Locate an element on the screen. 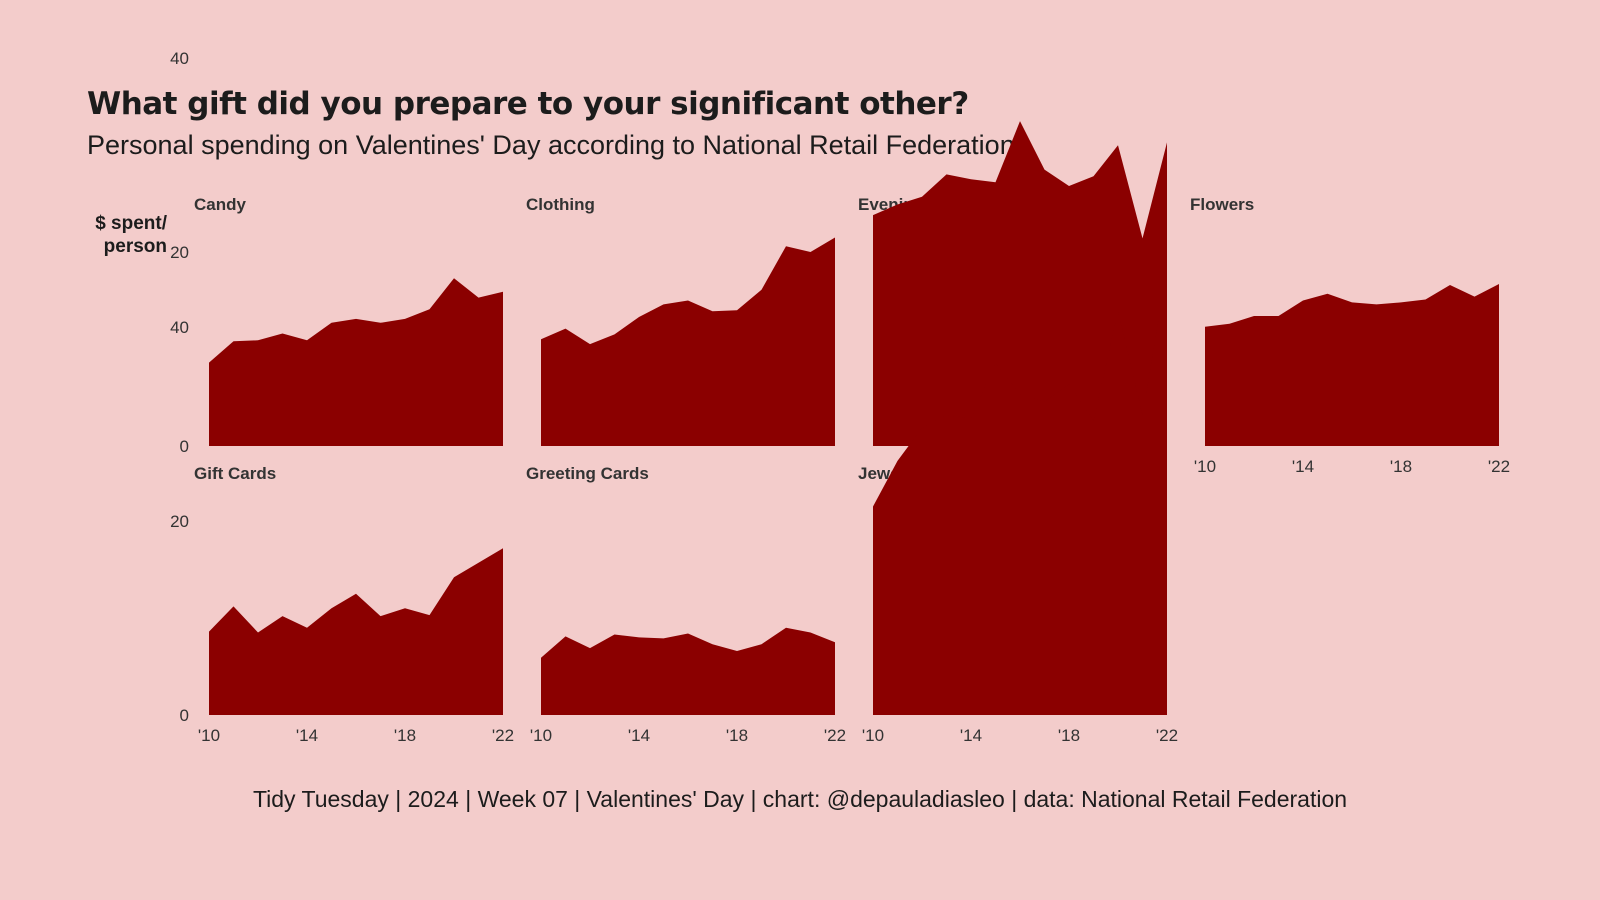  facet-label-clothing: Clothing is located at coordinates (560, 204).